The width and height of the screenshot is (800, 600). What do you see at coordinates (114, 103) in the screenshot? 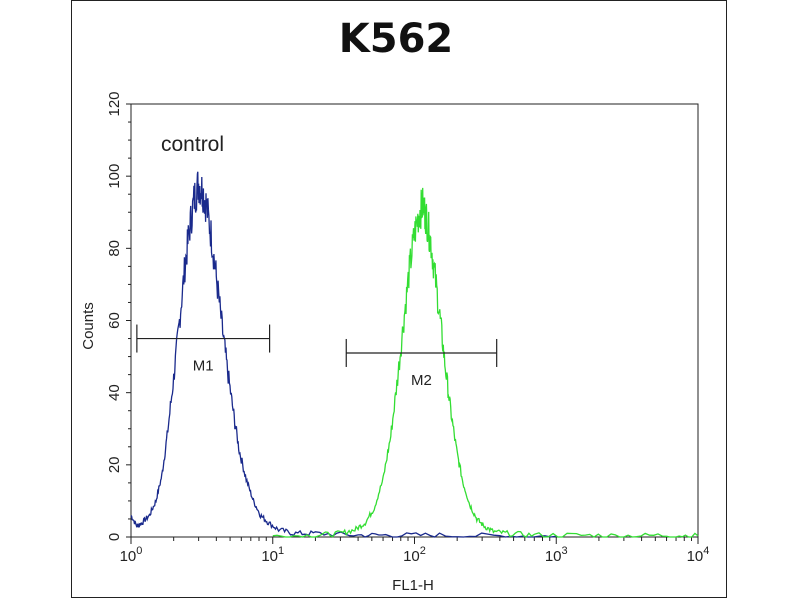
I see `y-tick-label: 120` at bounding box center [114, 103].